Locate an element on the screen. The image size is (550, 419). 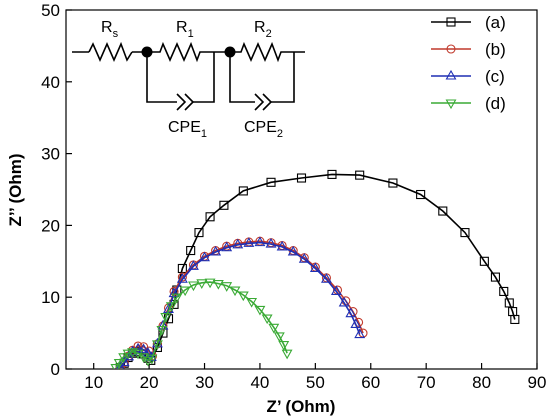
legend-label: (c) is located at coordinates (495, 76).